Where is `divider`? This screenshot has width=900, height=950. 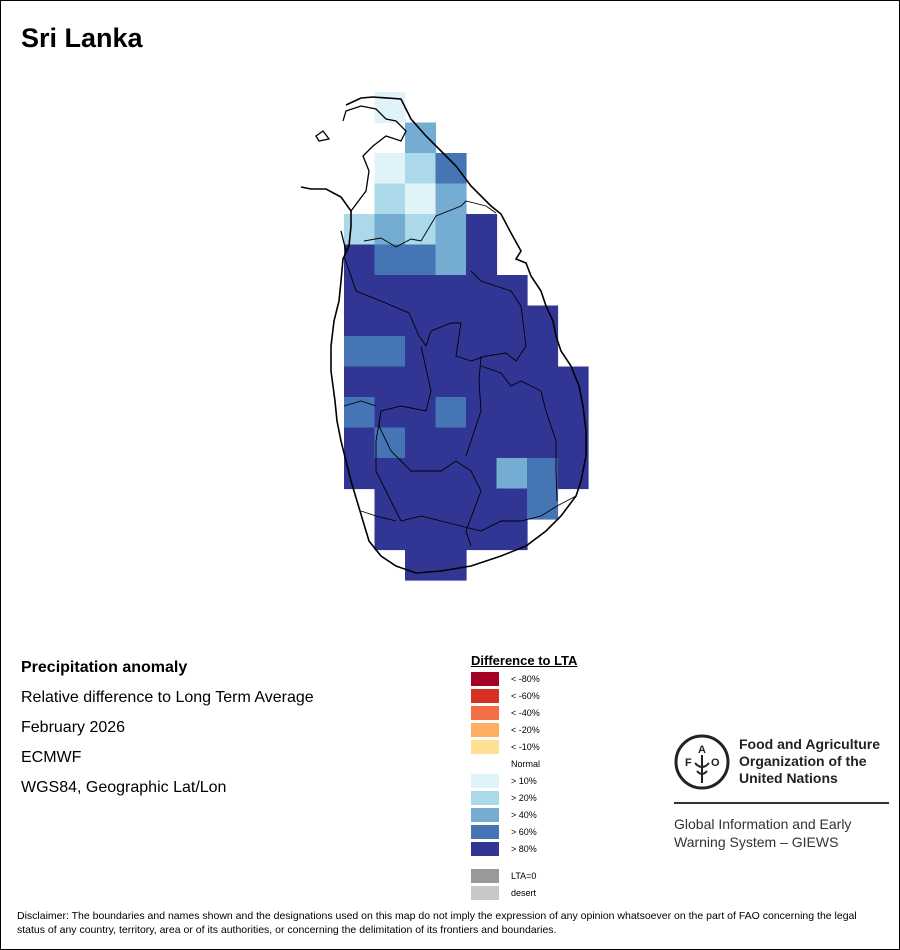 divider is located at coordinates (781, 803).